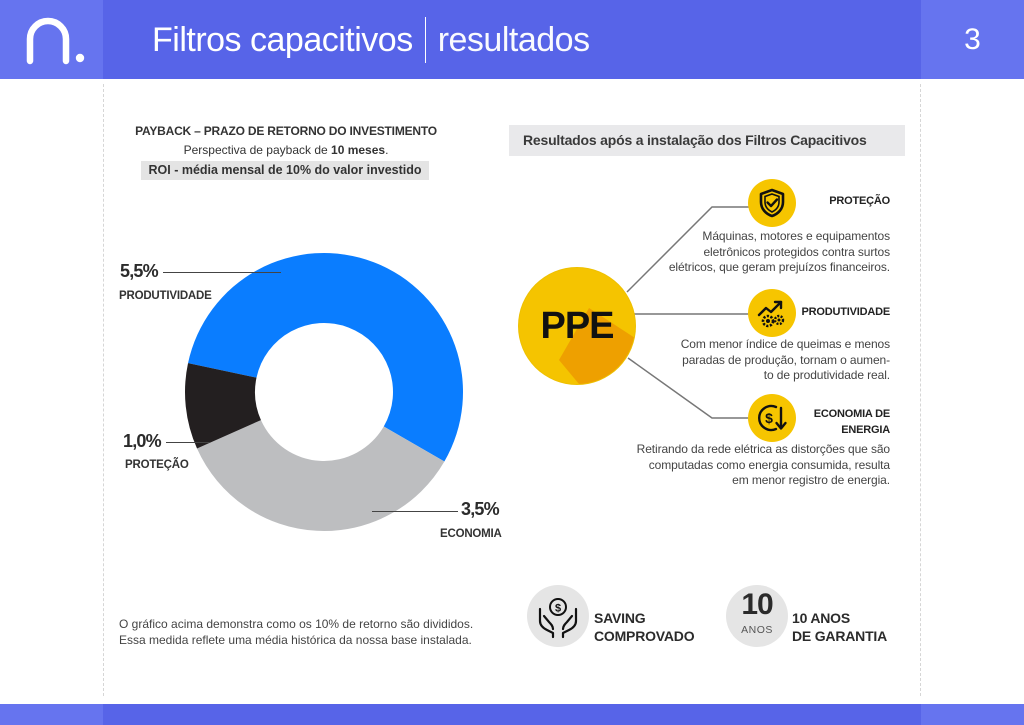 This screenshot has height=725, width=1024. I want to click on label-cat-economia: ECONOMIA, so click(471, 534).